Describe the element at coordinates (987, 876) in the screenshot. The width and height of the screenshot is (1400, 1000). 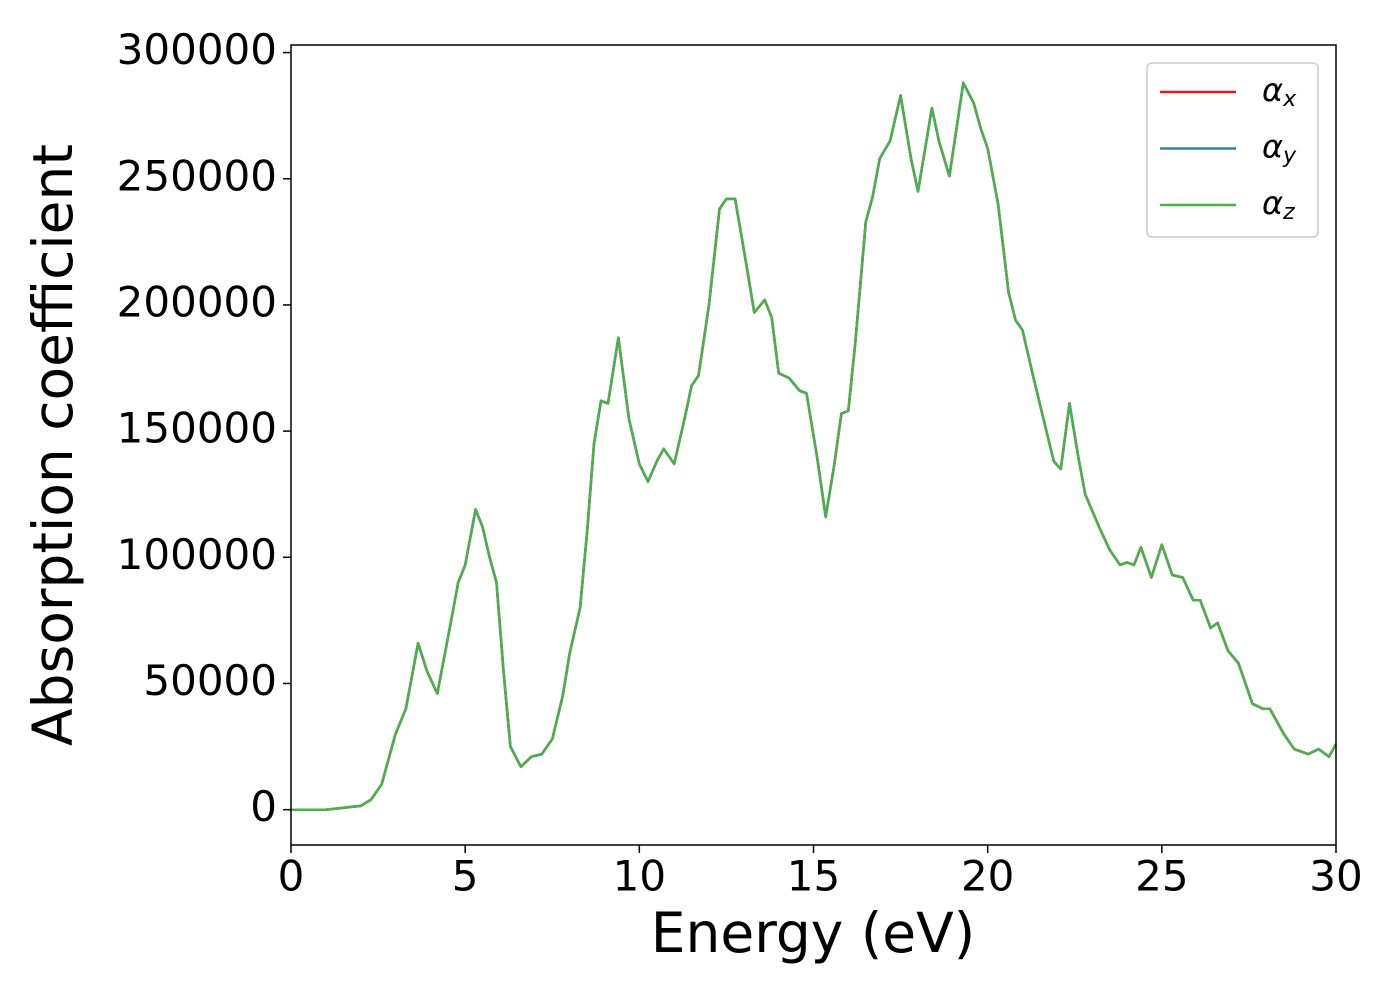
I see `x-tick-label: 20` at that location.